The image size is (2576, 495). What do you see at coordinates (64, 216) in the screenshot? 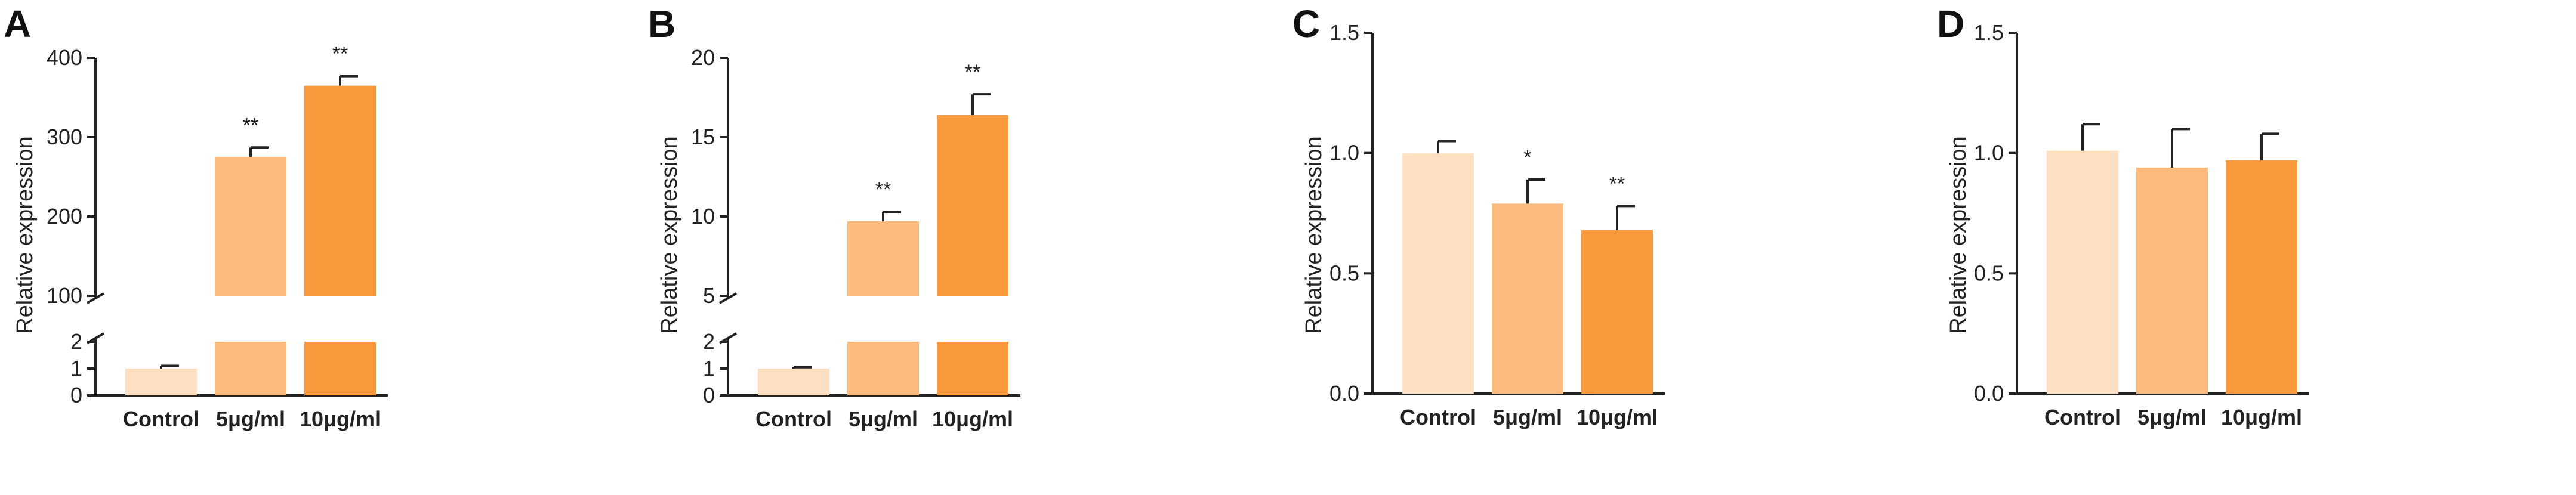
I see `y-tick-label: 200` at bounding box center [64, 216].